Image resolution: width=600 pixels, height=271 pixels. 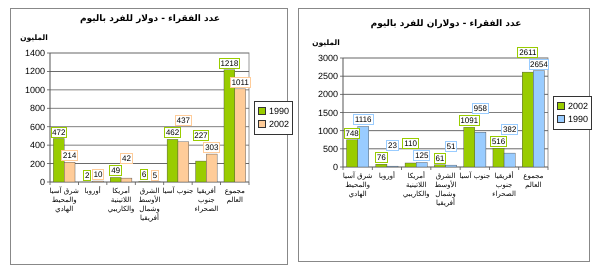 I want to click on data-label: 23, so click(x=392, y=146).